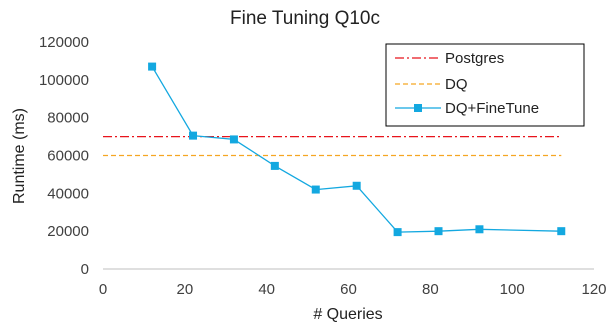 This screenshot has height=326, width=608. I want to click on y-tick-label: 80000, so click(68, 118).